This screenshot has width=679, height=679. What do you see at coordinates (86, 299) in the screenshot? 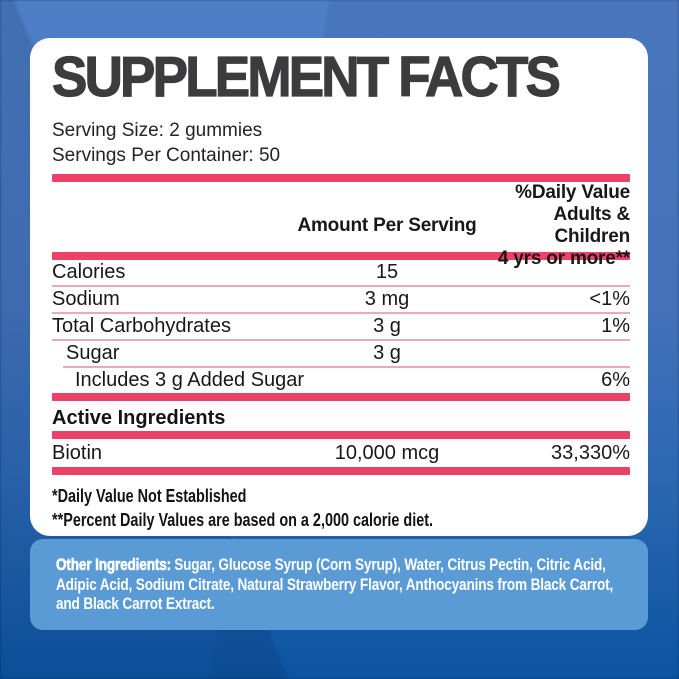
I see `row-name: Sodium` at bounding box center [86, 299].